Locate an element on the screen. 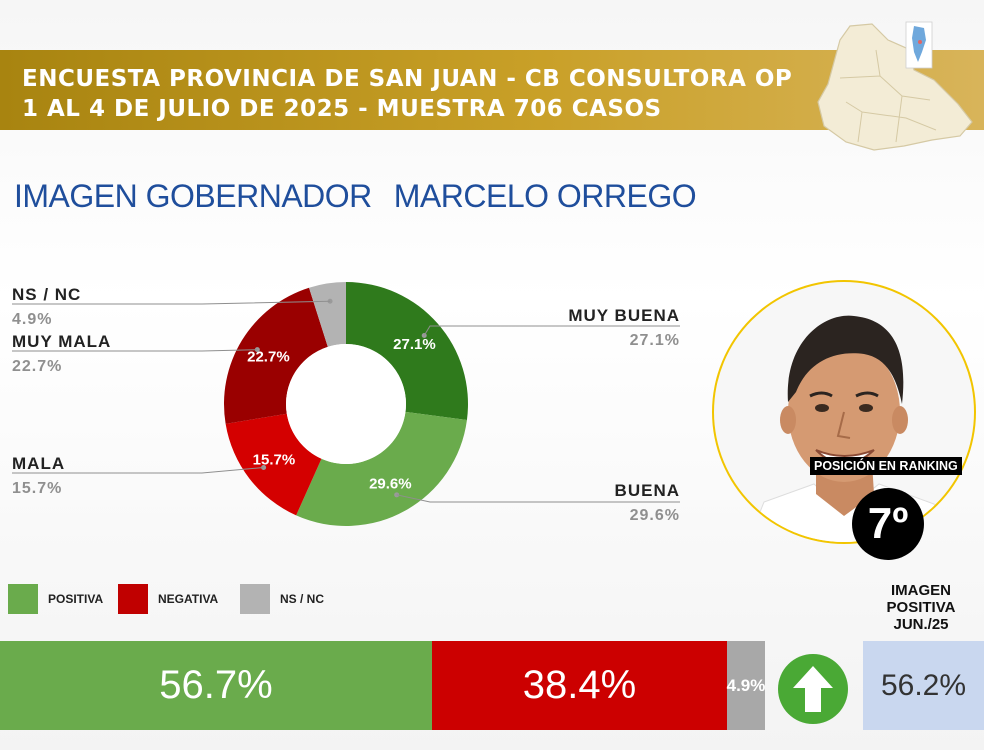  legend-swatch-positiva is located at coordinates (23, 599).